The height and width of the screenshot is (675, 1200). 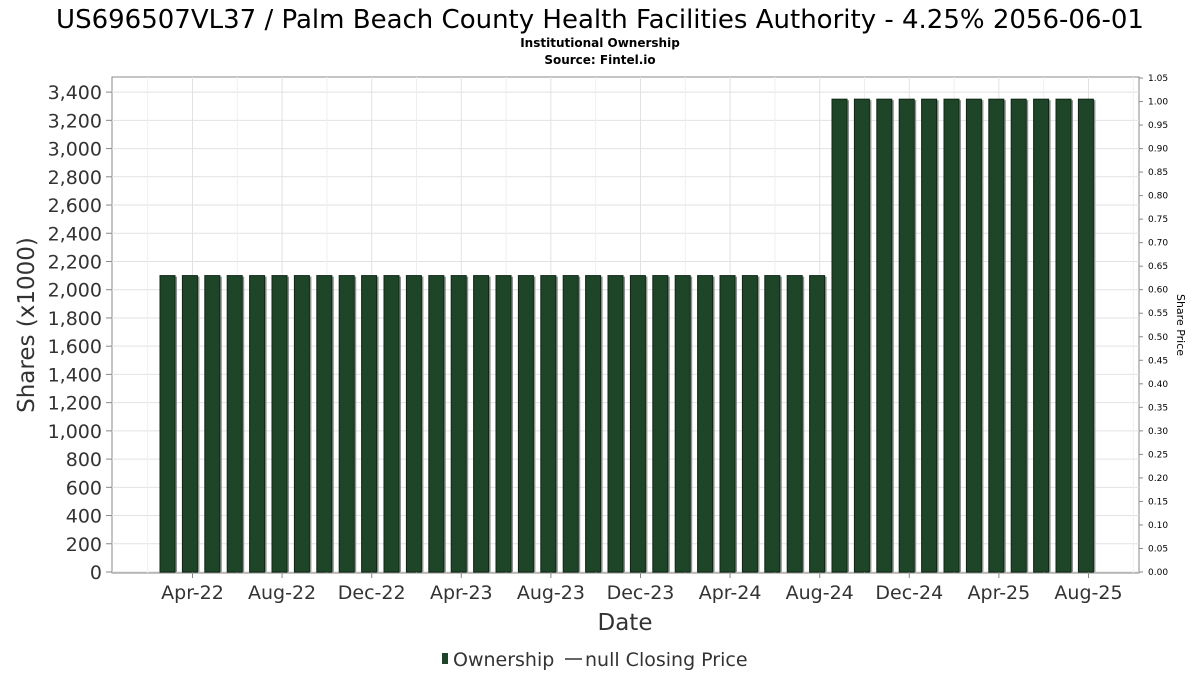 What do you see at coordinates (1158, 526) in the screenshot?
I see `y2-tick-label: 0.10` at bounding box center [1158, 526].